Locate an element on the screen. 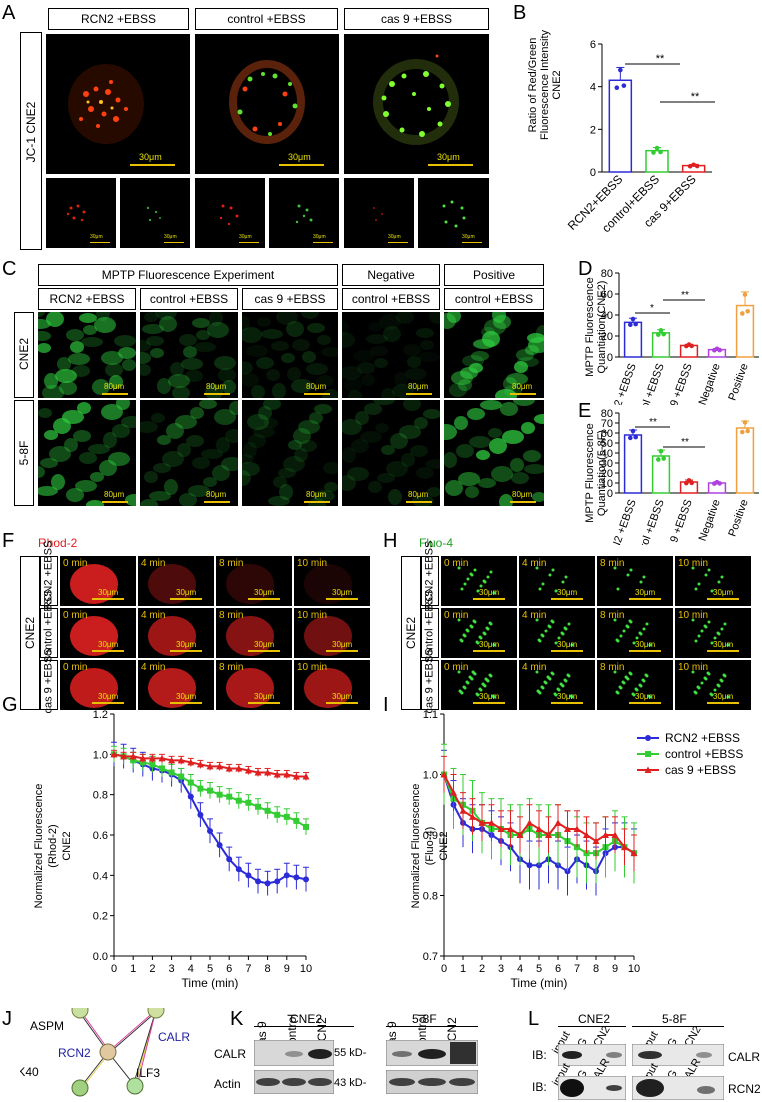 Image resolution: width=762 pixels, height=1102 pixels. mptp-image: 80μm is located at coordinates (290, 453).